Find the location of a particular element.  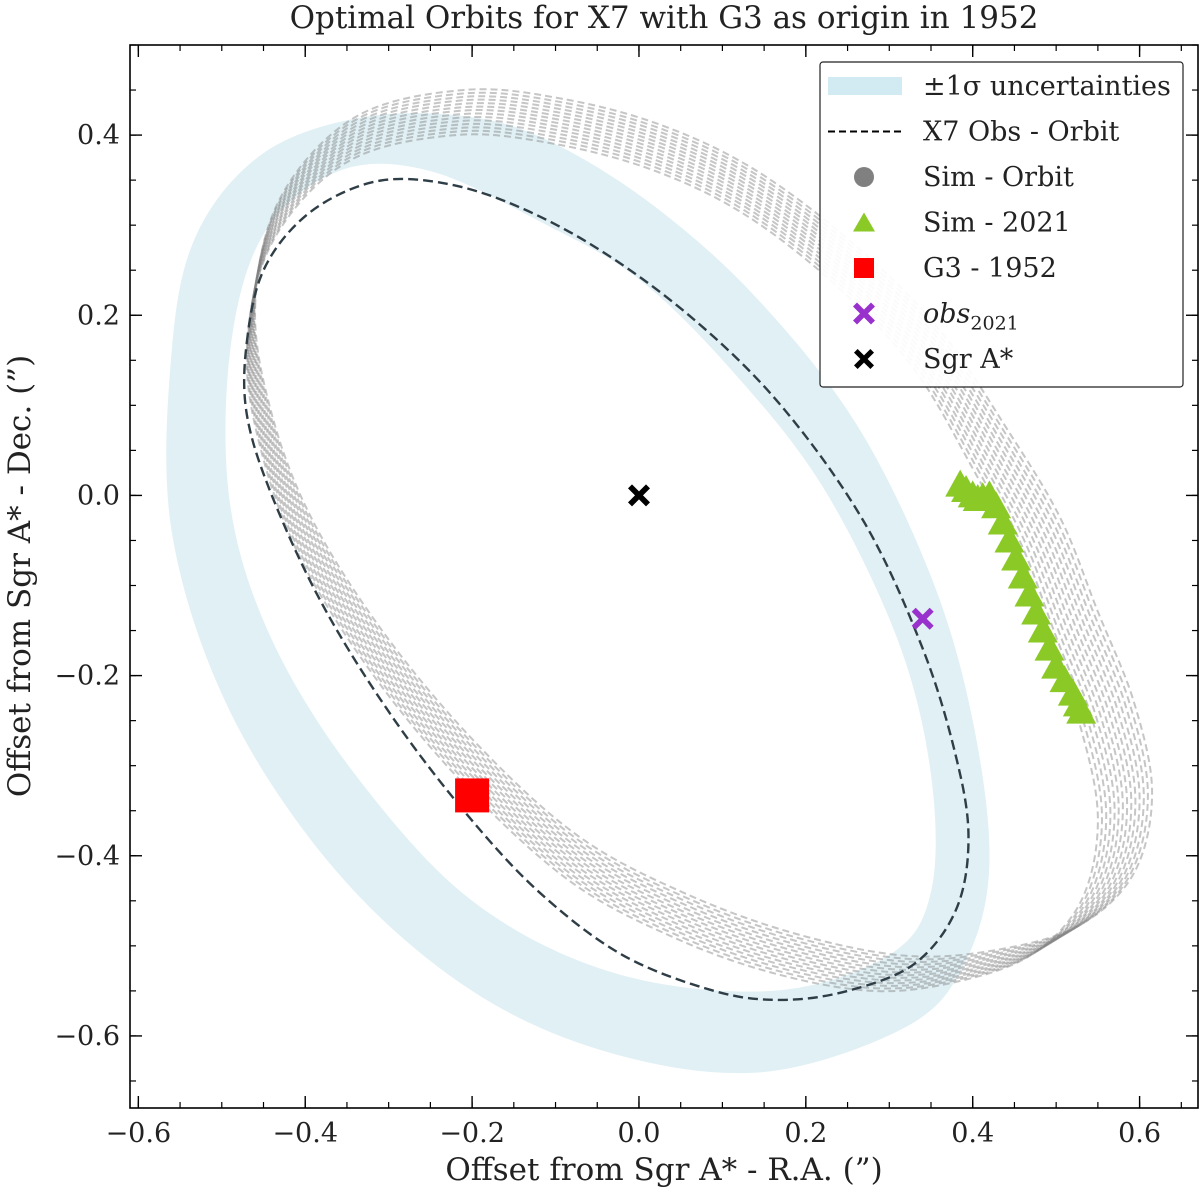

x-tick-label: −0.6 is located at coordinates (139, 1133).